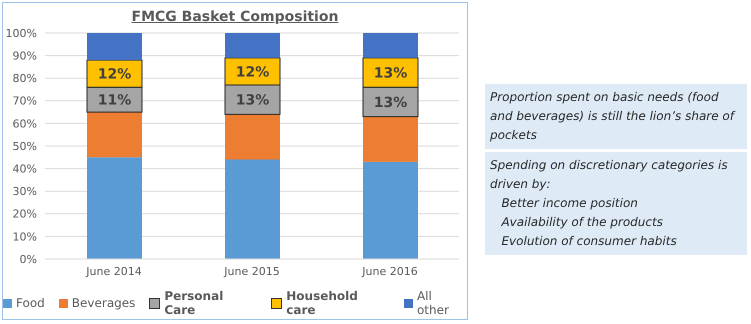 Image resolution: width=751 pixels, height=324 pixels. I want to click on y-tick-label: 30%, so click(24, 191).